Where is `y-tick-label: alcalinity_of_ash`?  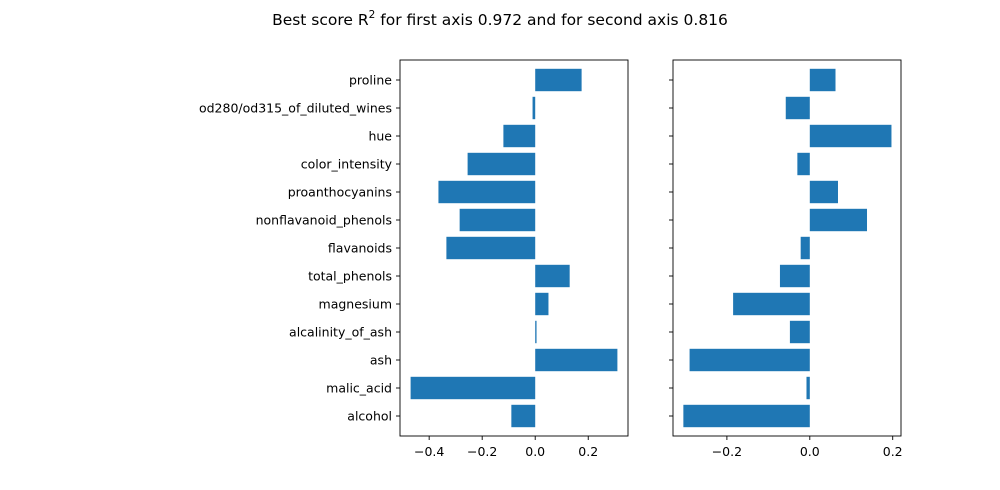 y-tick-label: alcalinity_of_ash is located at coordinates (340, 332).